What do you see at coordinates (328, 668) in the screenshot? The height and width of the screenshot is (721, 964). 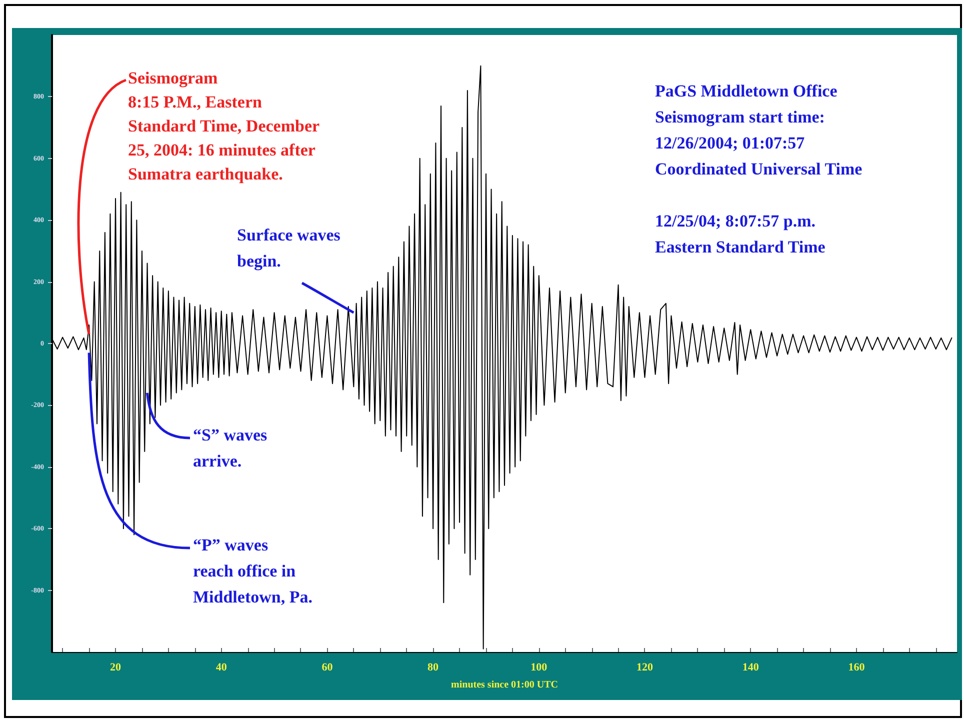 I see `x-tick-label: 60` at bounding box center [328, 668].